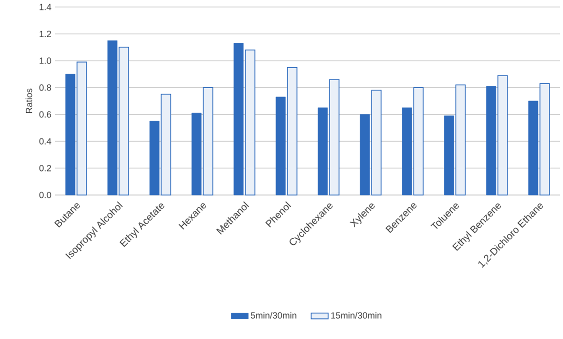  What do you see at coordinates (46, 7) in the screenshot?
I see `y-tick-label: 1.4` at bounding box center [46, 7].